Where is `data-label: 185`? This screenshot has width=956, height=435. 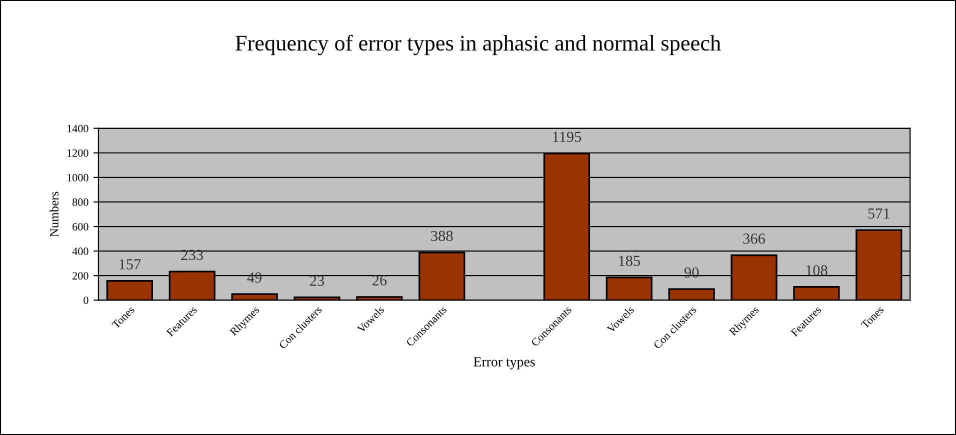 data-label: 185 is located at coordinates (629, 261).